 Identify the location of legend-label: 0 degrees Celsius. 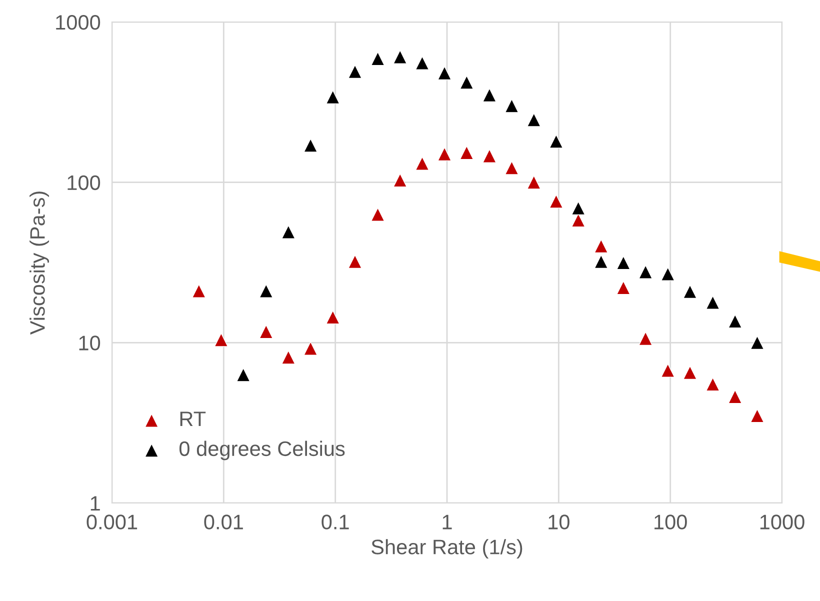
(262, 450).